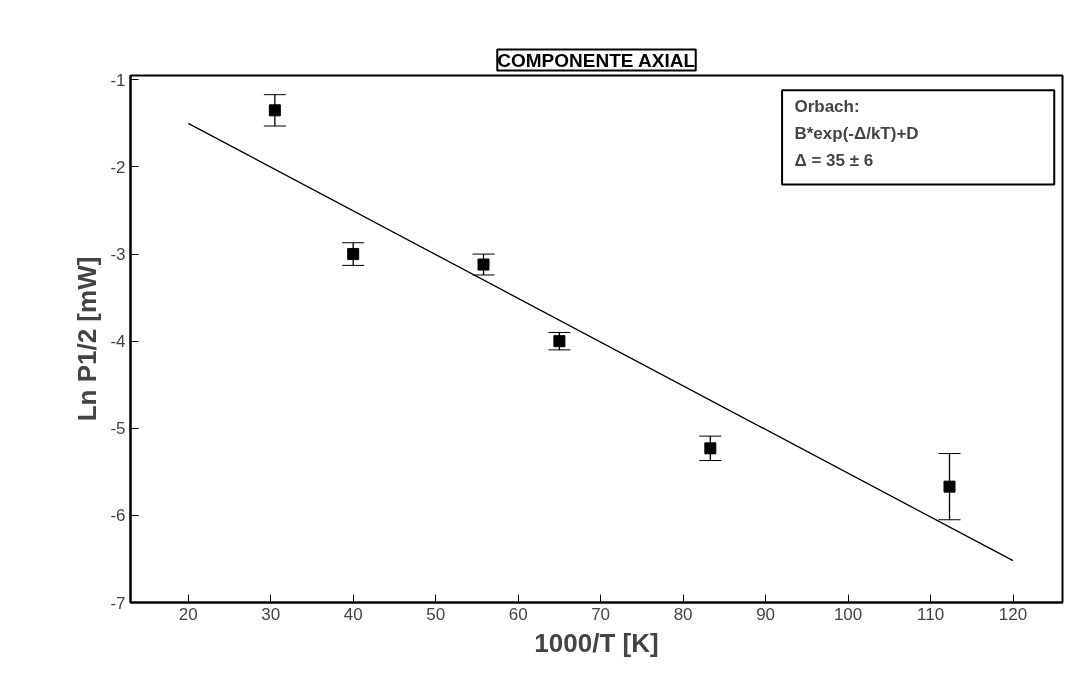  What do you see at coordinates (848, 614) in the screenshot?
I see `x-tick-label: 100` at bounding box center [848, 614].